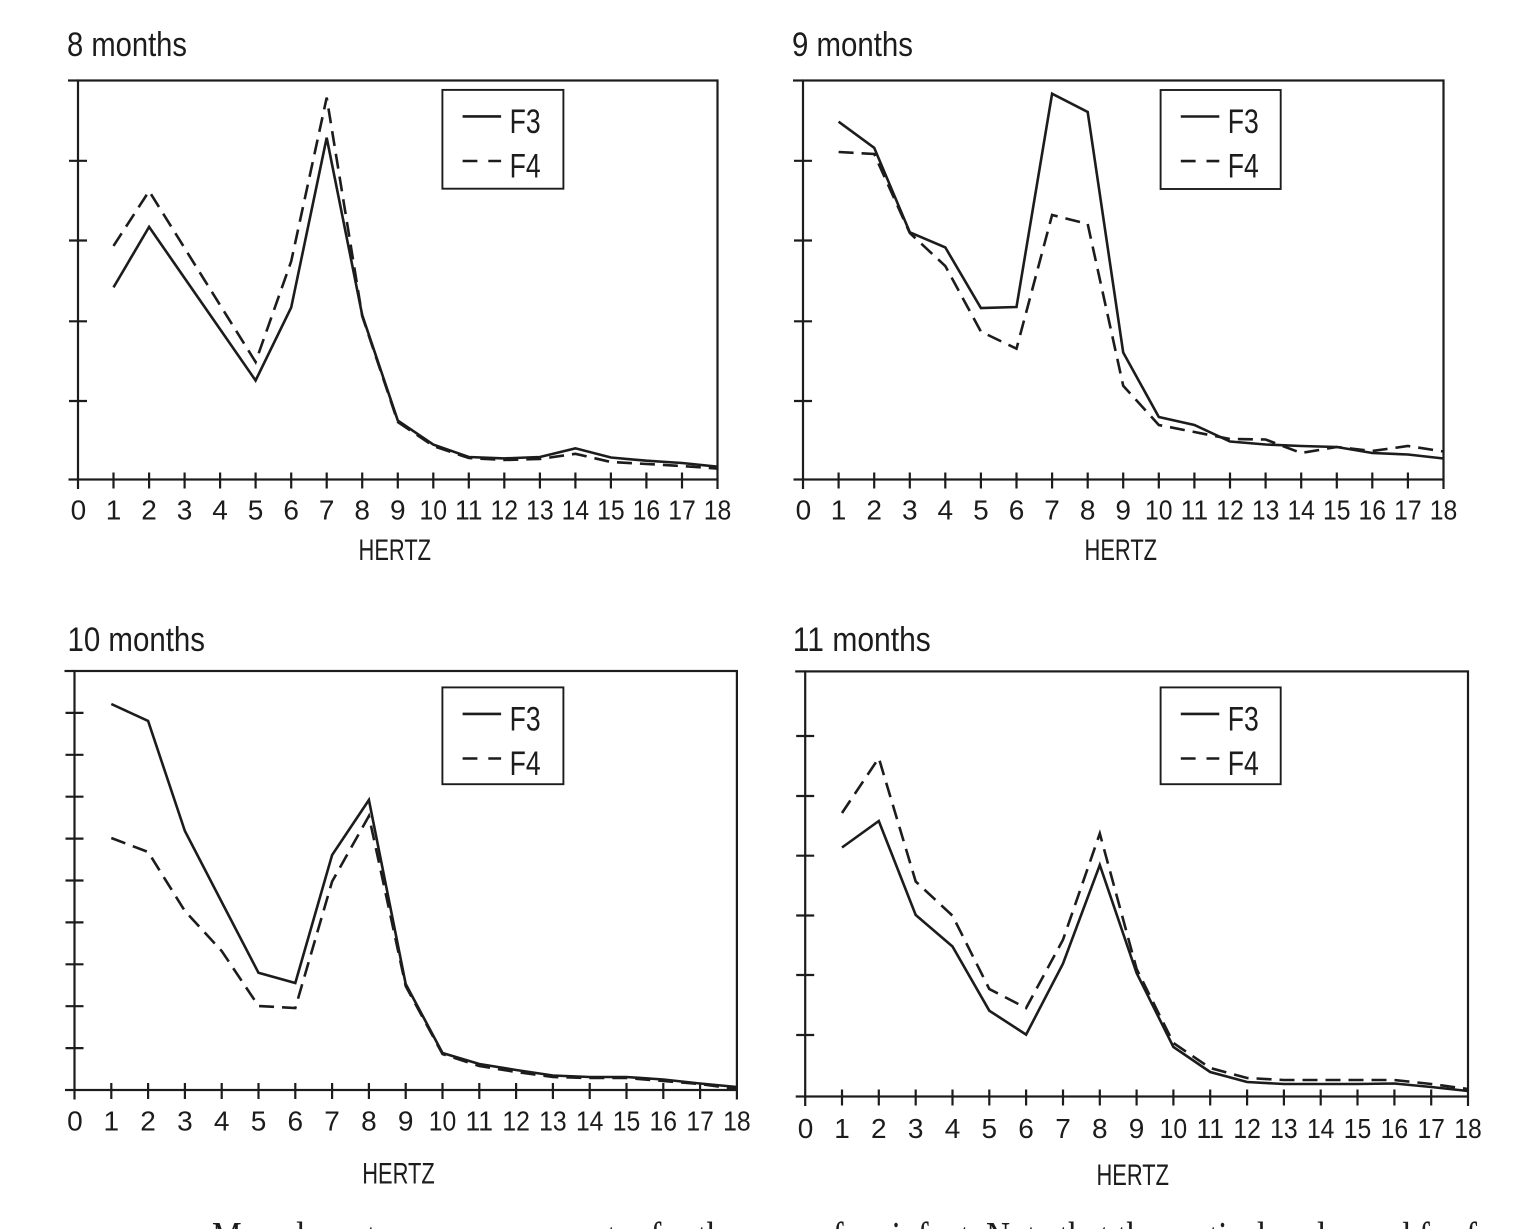 Image resolution: width=1518 pixels, height=1229 pixels. I want to click on svg-text: 9 months, so click(852, 45).